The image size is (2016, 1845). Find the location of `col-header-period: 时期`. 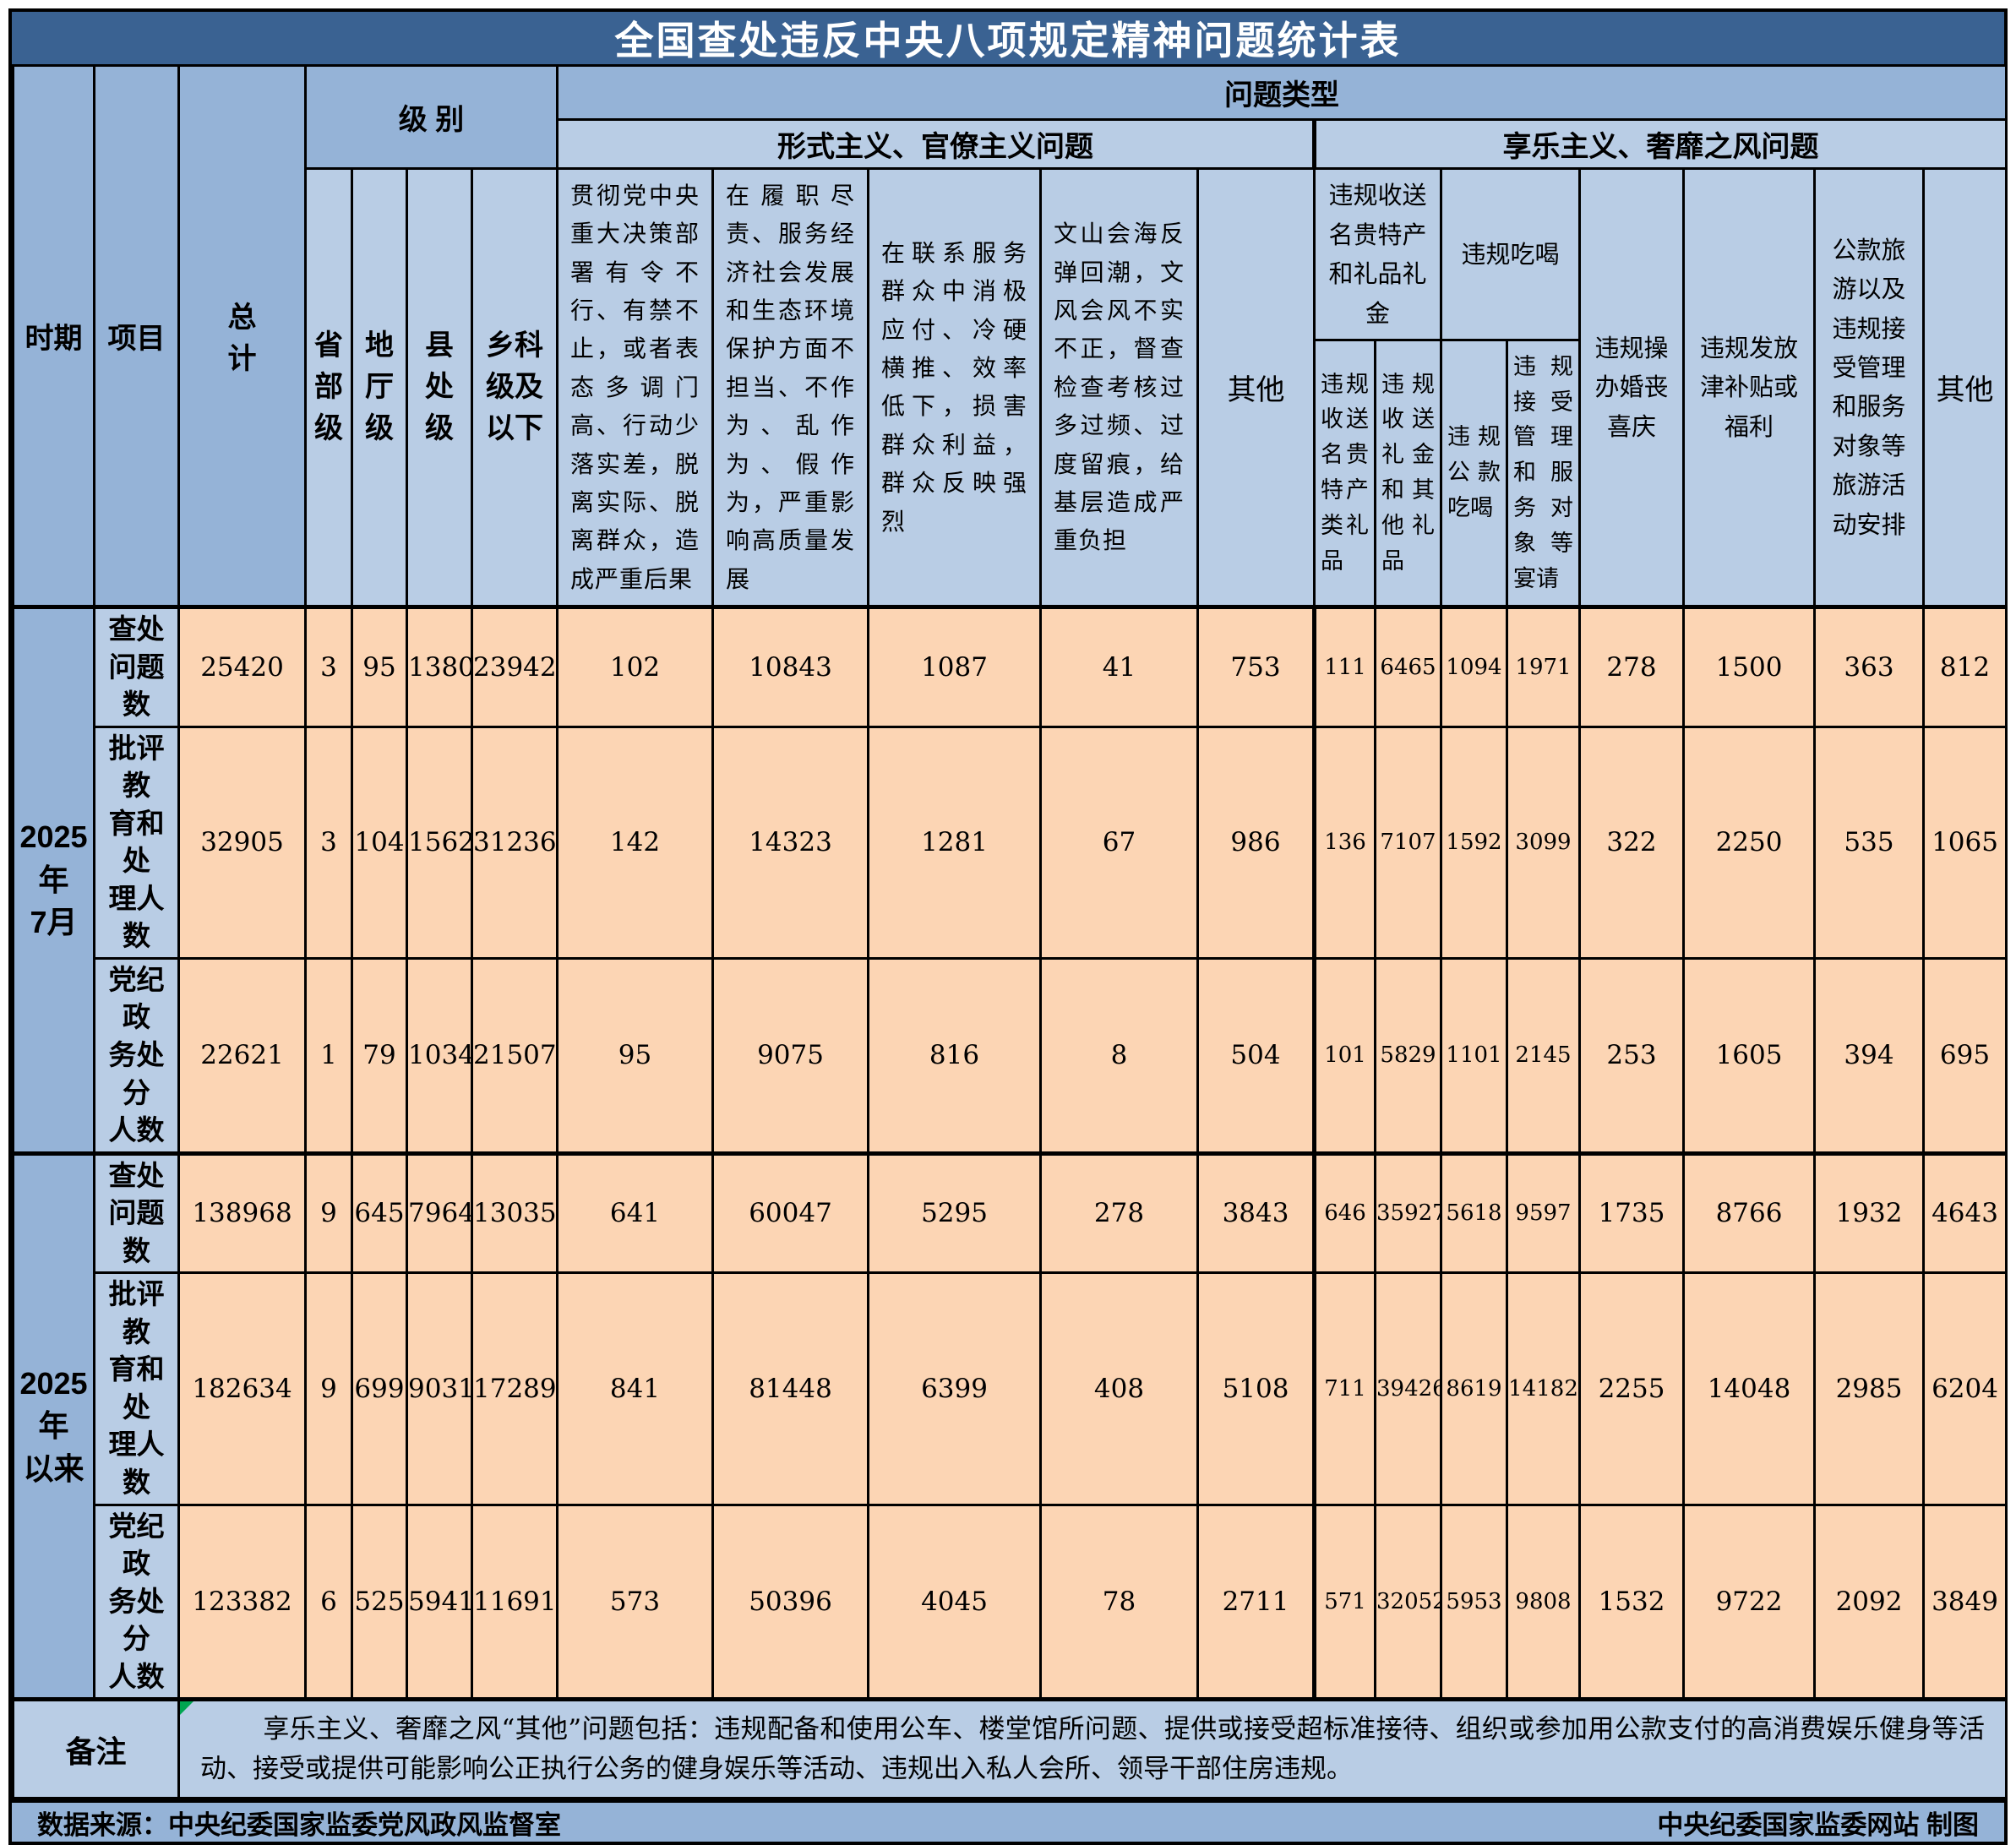

col-header-period: 时期 is located at coordinates (53, 336).